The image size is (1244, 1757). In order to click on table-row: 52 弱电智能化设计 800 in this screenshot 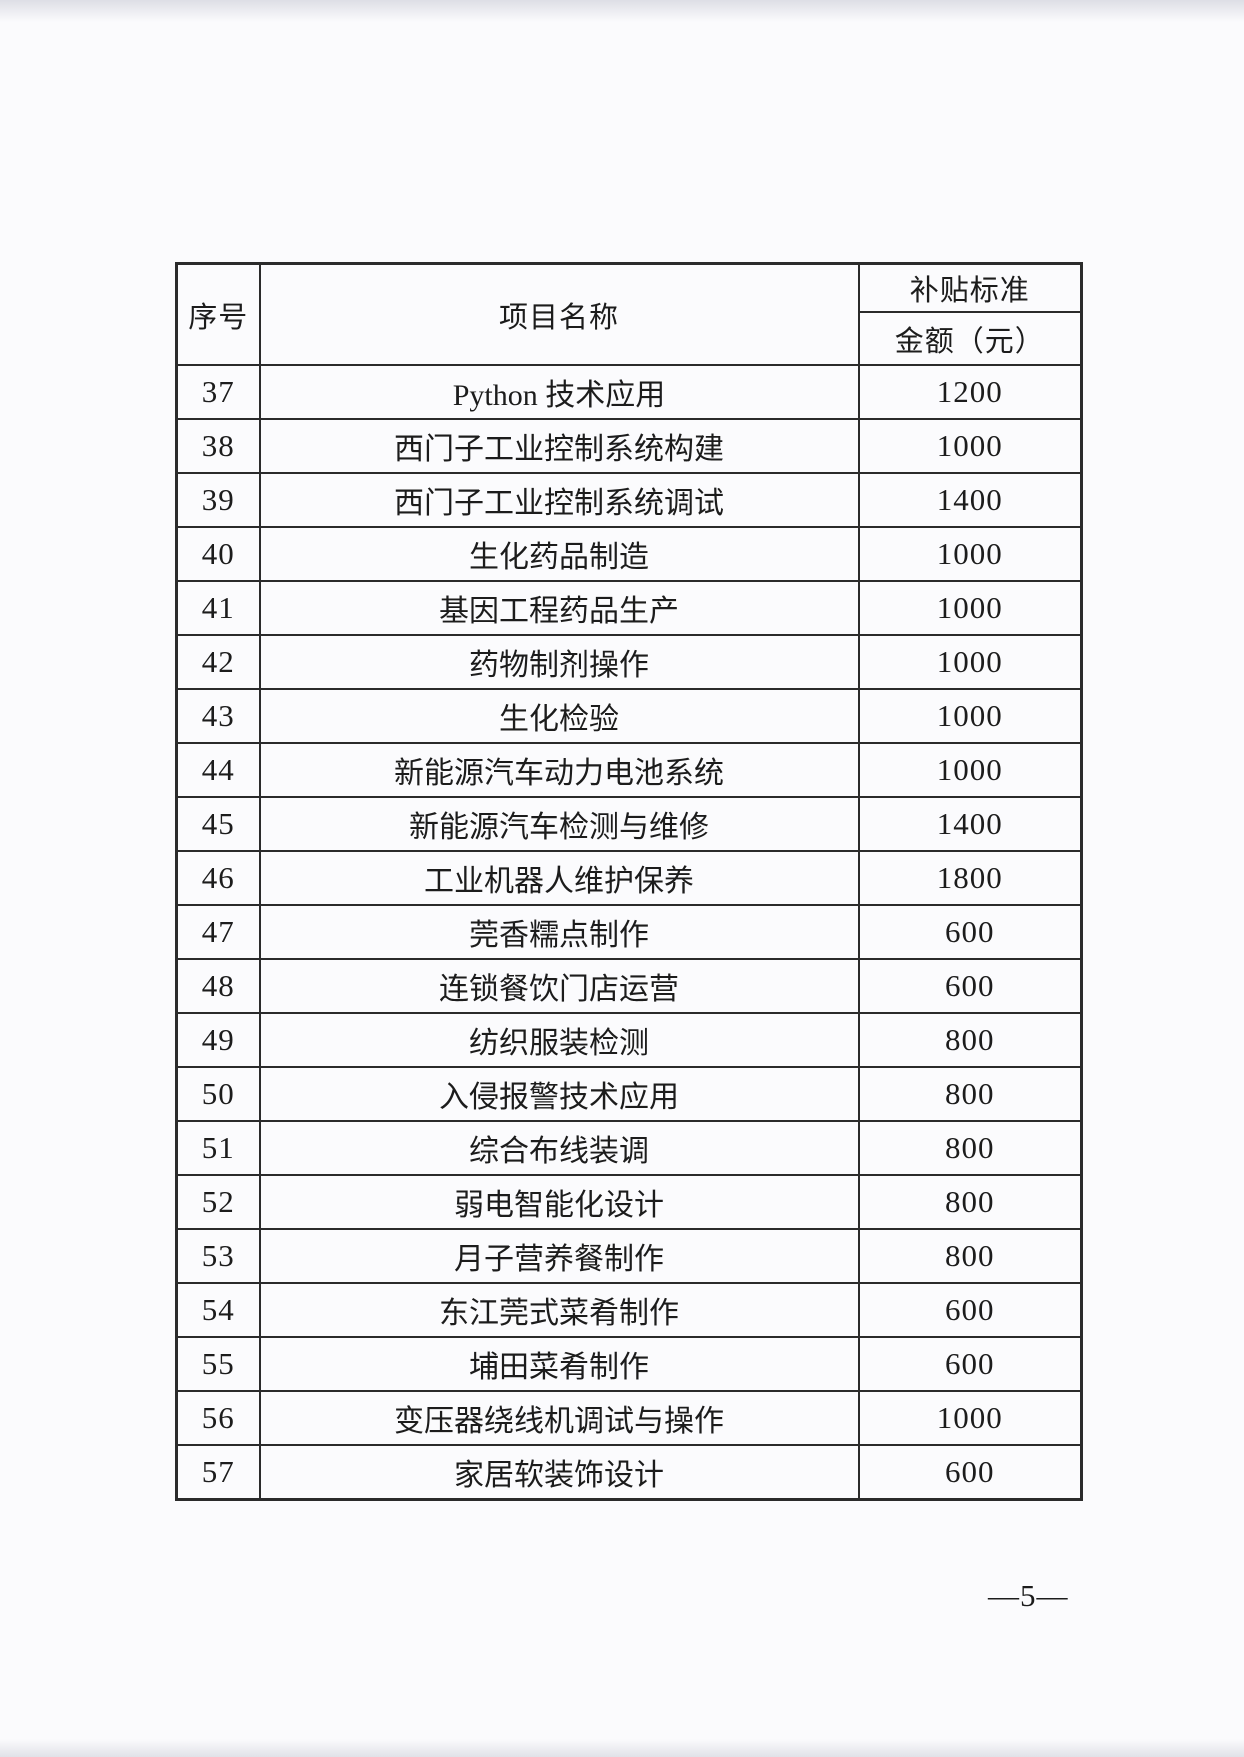, I will do `click(629, 1202)`.